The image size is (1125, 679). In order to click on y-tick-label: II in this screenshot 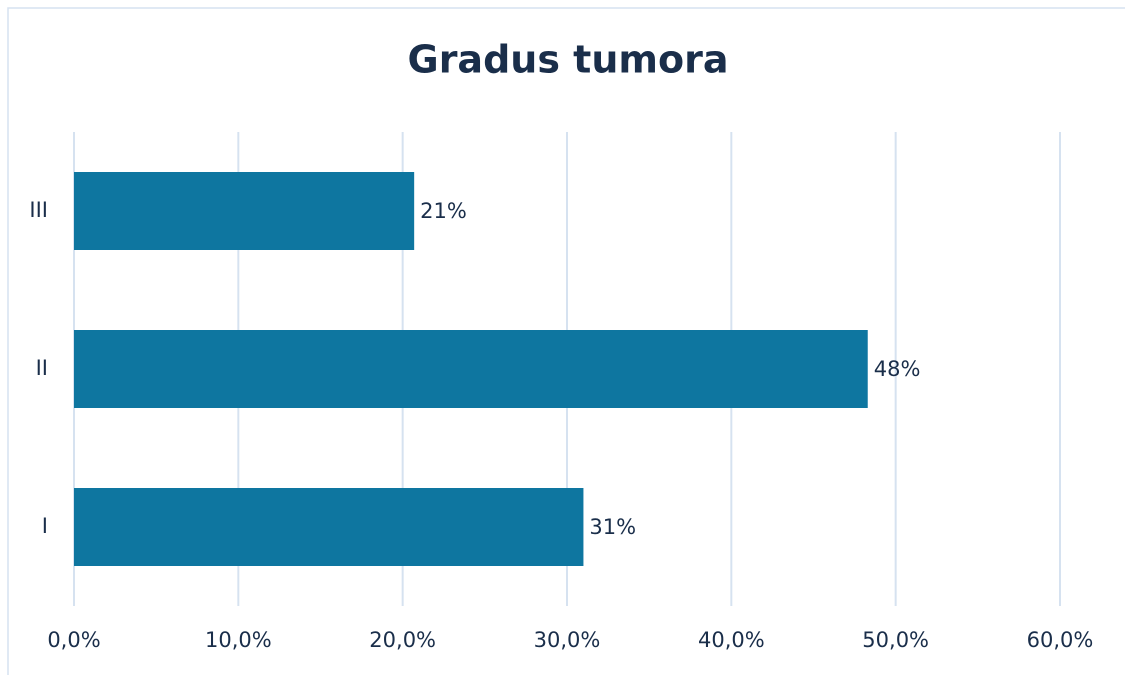, I will do `click(42, 368)`.